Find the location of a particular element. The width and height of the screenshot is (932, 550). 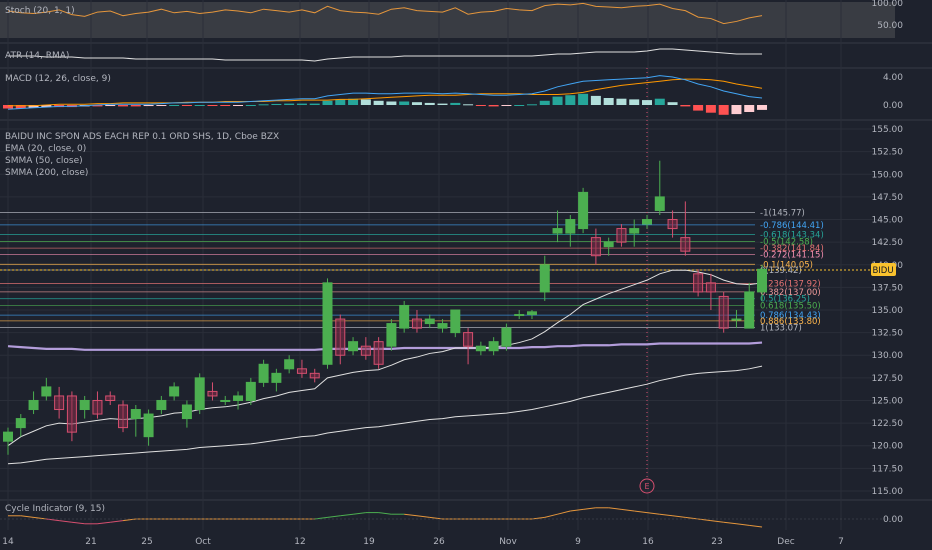

y-tick-label: 132.50 is located at coordinates (888, 334).